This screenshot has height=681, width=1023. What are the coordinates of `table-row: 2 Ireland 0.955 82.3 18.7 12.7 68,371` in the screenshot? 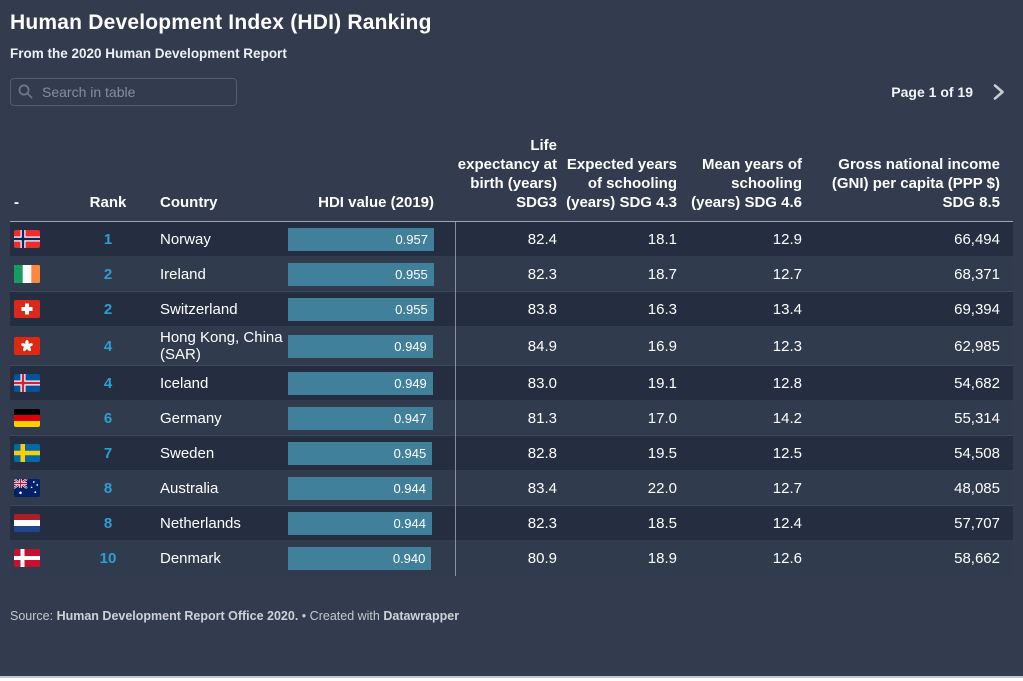 It's located at (511, 274).